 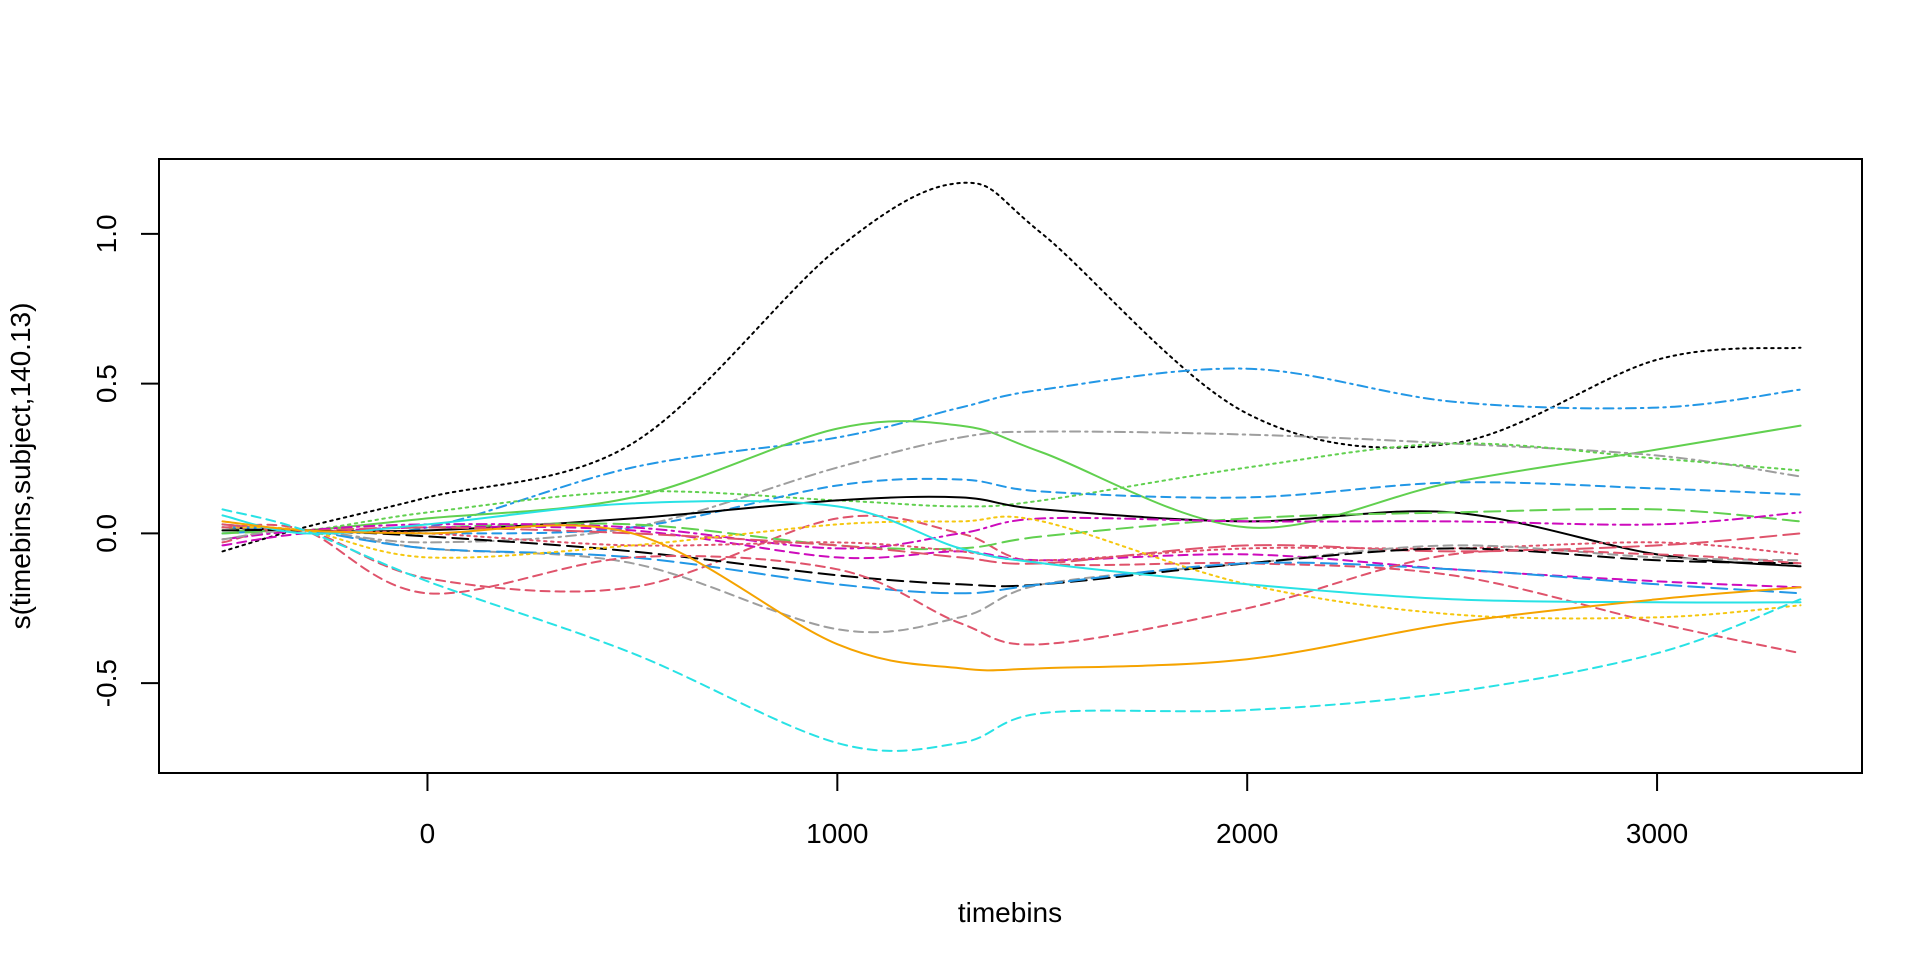 What do you see at coordinates (1657, 833) in the screenshot?
I see `x-tick-label: 3000` at bounding box center [1657, 833].